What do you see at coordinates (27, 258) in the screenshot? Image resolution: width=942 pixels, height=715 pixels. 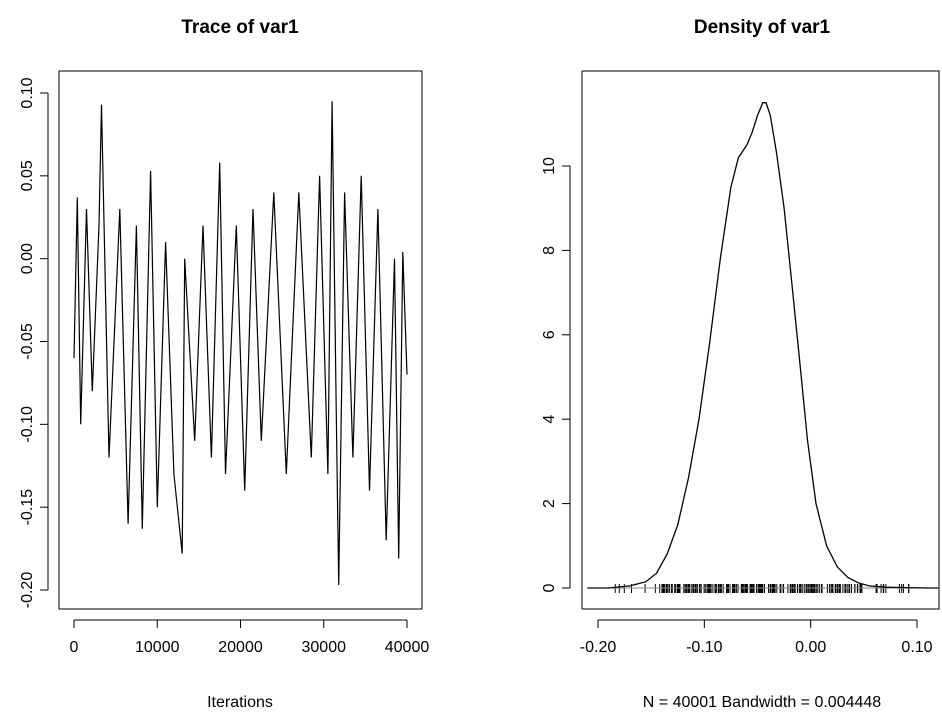 I see `trace-y-tick-label: 0.00` at bounding box center [27, 258].